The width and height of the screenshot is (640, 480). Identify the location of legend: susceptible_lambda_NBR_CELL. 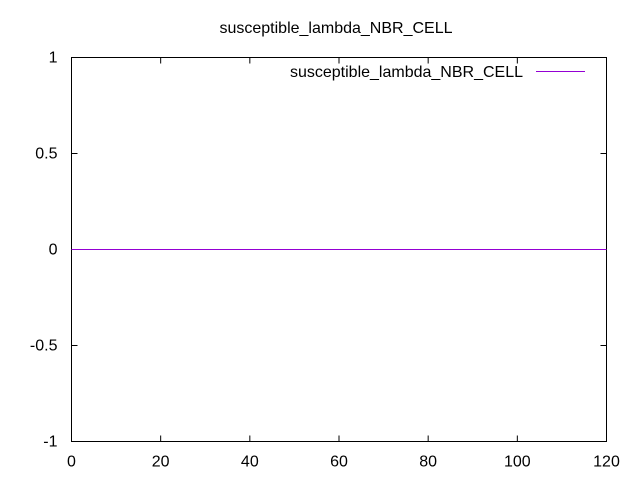
(437, 72).